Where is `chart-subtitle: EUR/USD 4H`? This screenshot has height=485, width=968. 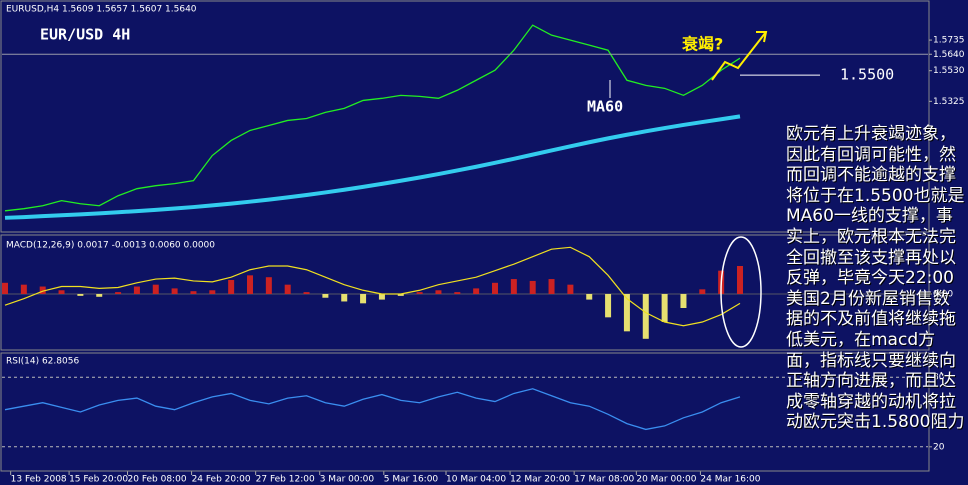
chart-subtitle: EUR/USD 4H is located at coordinates (85, 35).